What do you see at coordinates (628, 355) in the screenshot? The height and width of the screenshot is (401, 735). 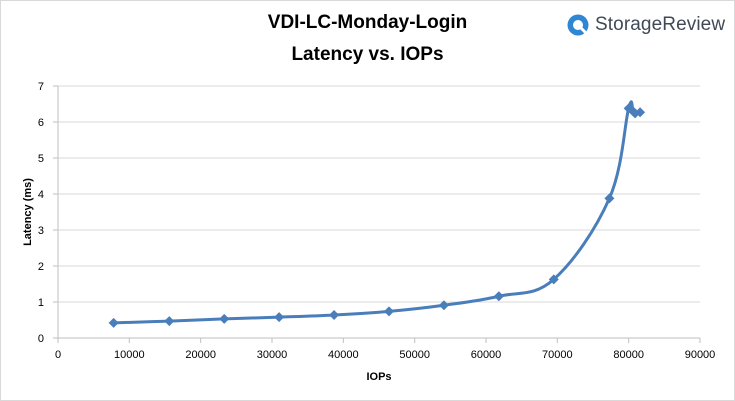 I see `x-tick-label: 80000` at bounding box center [628, 355].